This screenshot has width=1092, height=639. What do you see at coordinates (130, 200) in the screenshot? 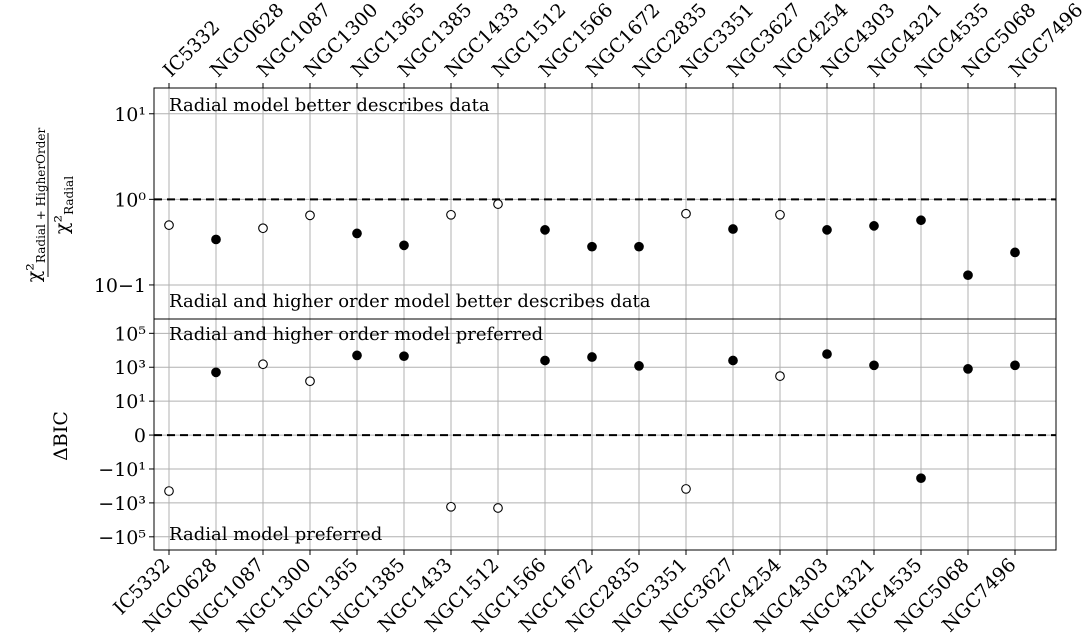
I see `top-ytick-label: 10⁰` at bounding box center [130, 200].